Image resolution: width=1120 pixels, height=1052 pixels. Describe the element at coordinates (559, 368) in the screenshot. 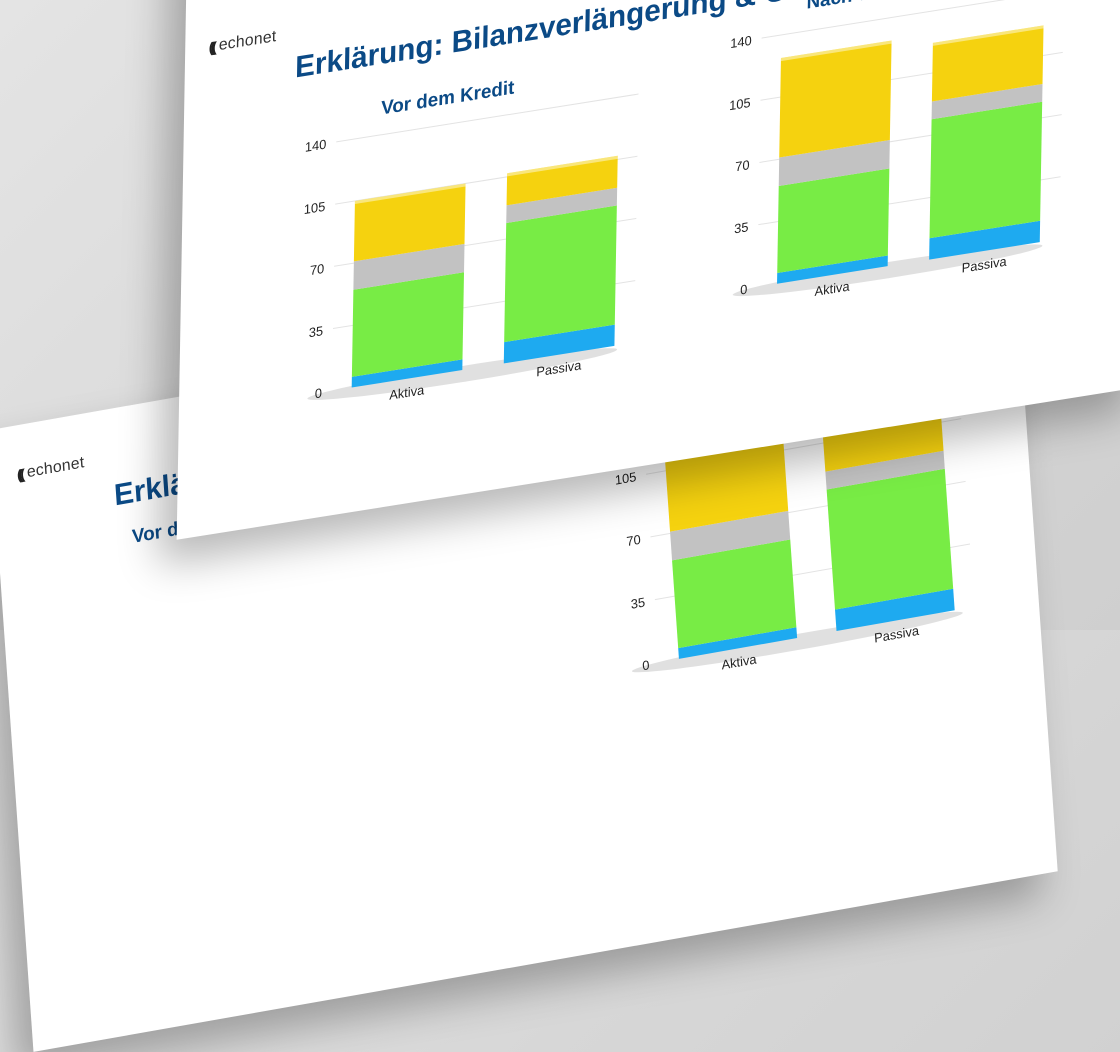

I see `left-category-label: Passiva` at that location.